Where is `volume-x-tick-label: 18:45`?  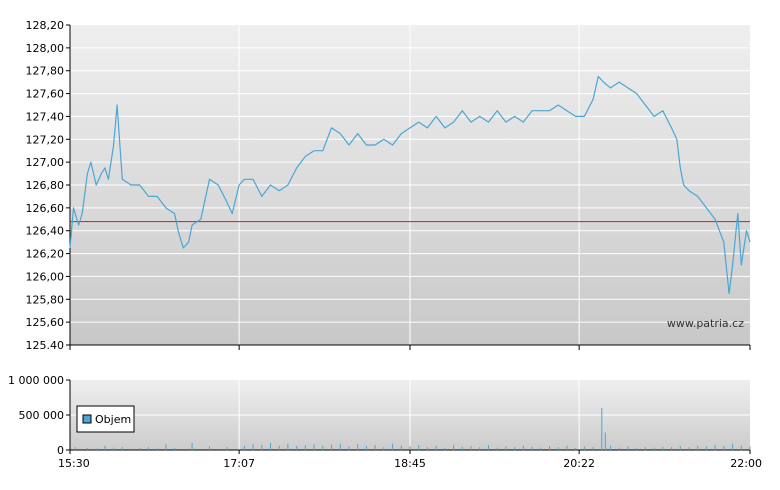 volume-x-tick-label: 18:45 is located at coordinates (410, 463).